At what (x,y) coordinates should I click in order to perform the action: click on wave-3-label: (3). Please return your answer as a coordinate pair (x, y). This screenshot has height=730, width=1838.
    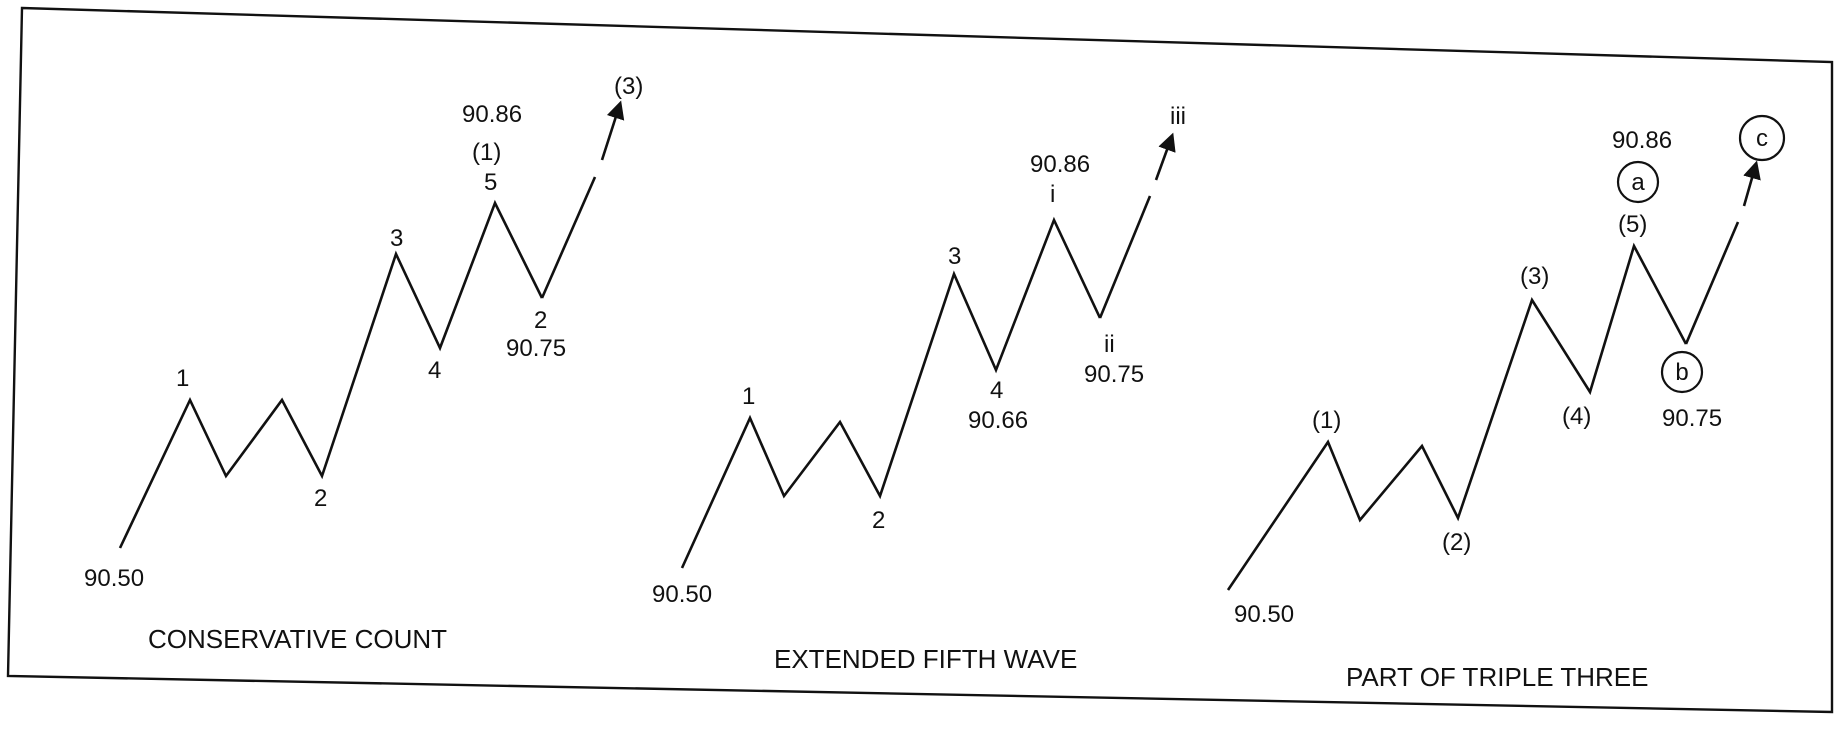
    Looking at the image, I should click on (1534, 276).